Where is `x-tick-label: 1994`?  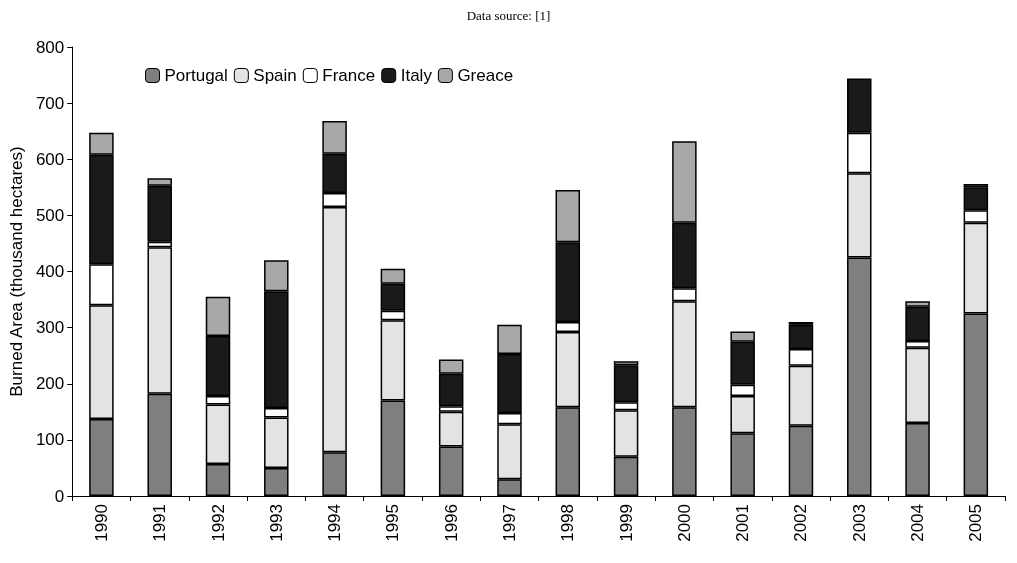
x-tick-label: 1994 is located at coordinates (335, 523).